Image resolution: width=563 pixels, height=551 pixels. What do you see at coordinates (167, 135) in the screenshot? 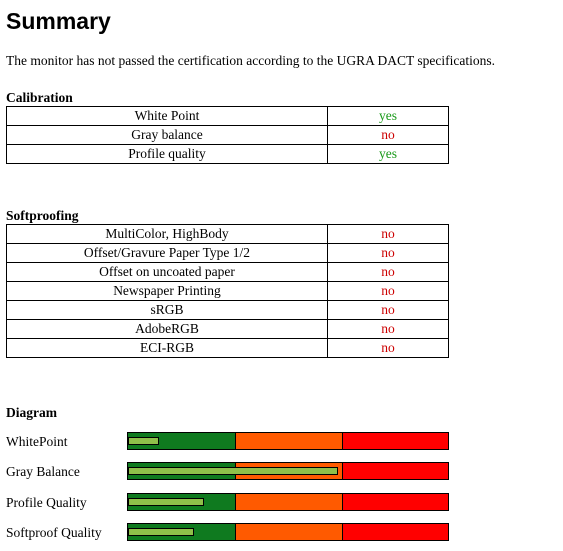
I see `calibration-label: Gray balance` at bounding box center [167, 135].